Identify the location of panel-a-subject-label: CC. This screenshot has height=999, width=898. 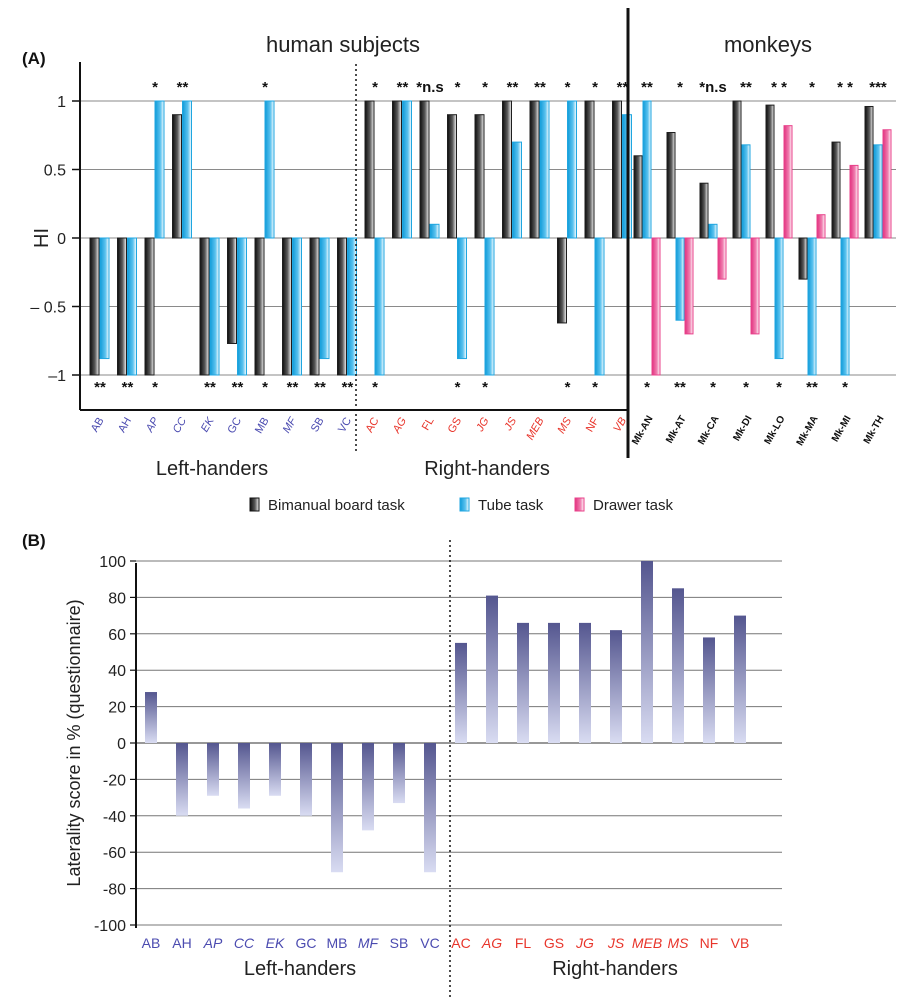
(180, 425).